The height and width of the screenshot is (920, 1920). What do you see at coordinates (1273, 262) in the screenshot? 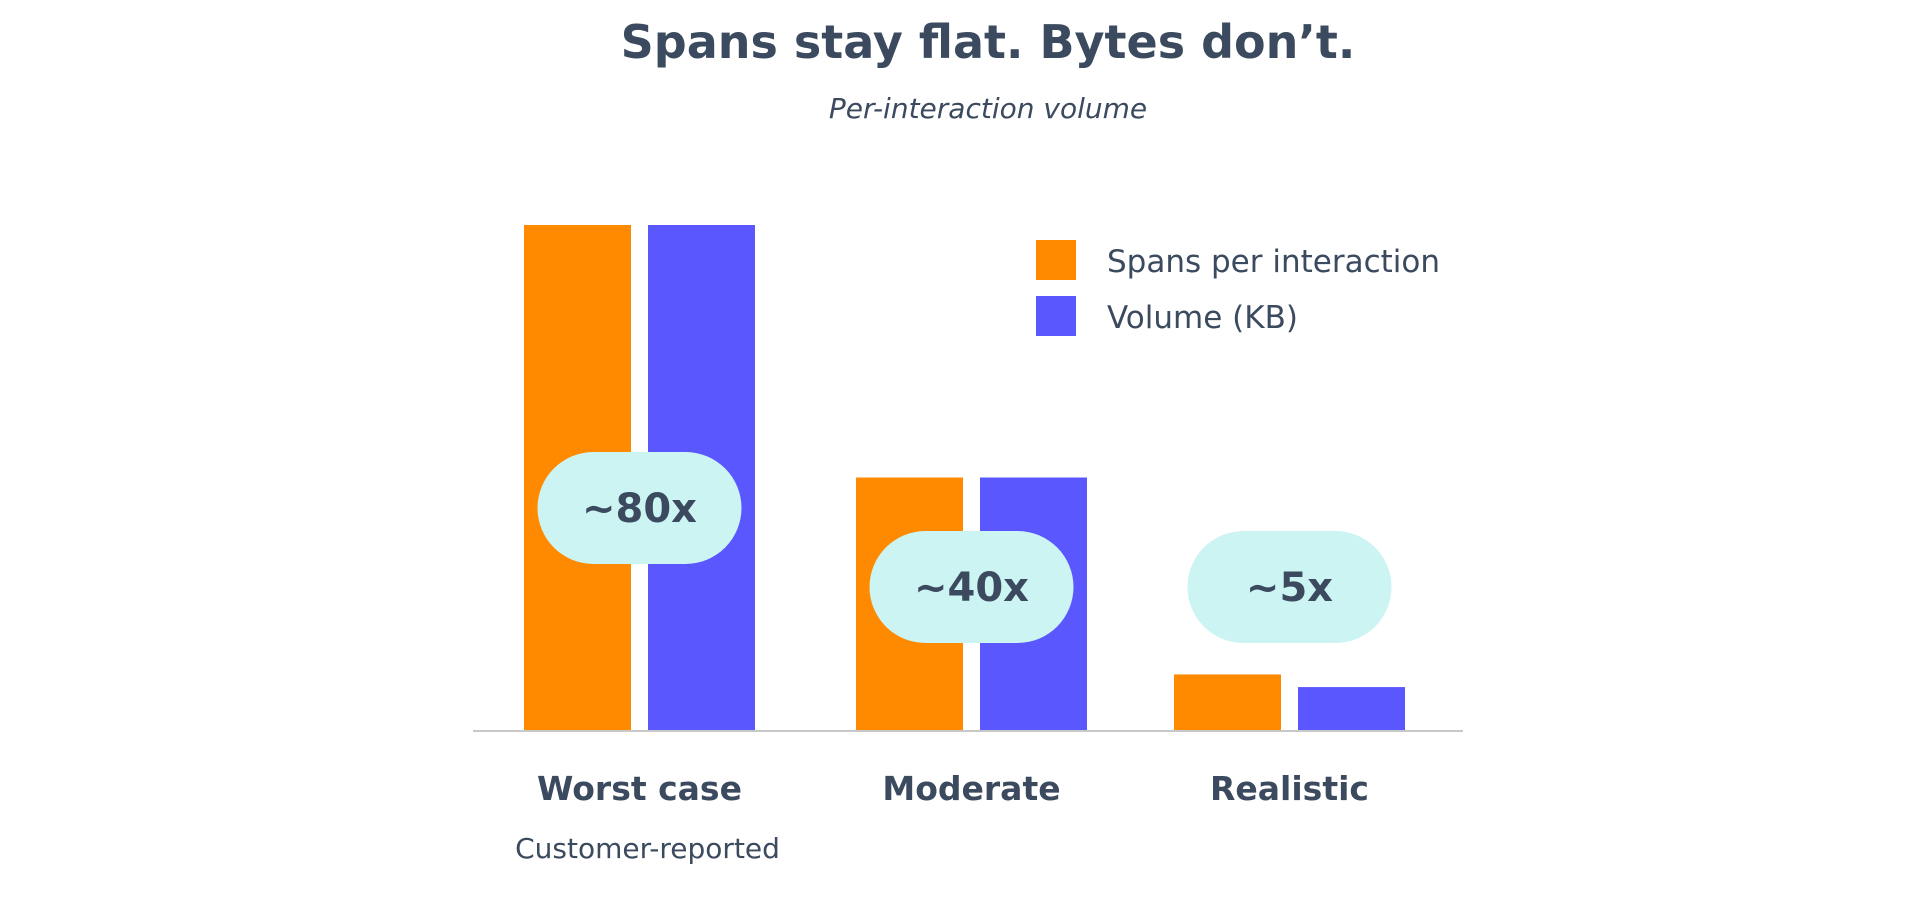
I see `legend-label-spans-per-interaction: Spans per interaction` at bounding box center [1273, 262].